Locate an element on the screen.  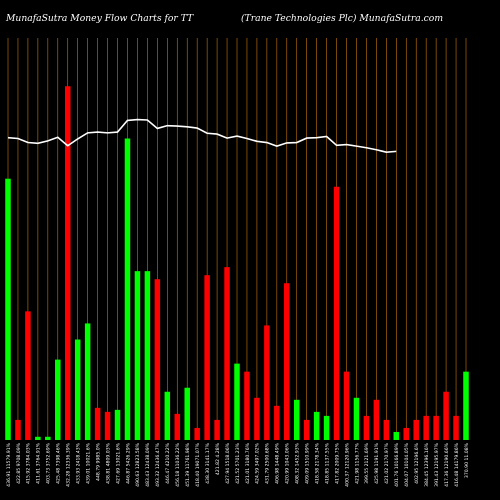
x-tick-label: 446.87 5426.29% is located at coordinates (128, 463).